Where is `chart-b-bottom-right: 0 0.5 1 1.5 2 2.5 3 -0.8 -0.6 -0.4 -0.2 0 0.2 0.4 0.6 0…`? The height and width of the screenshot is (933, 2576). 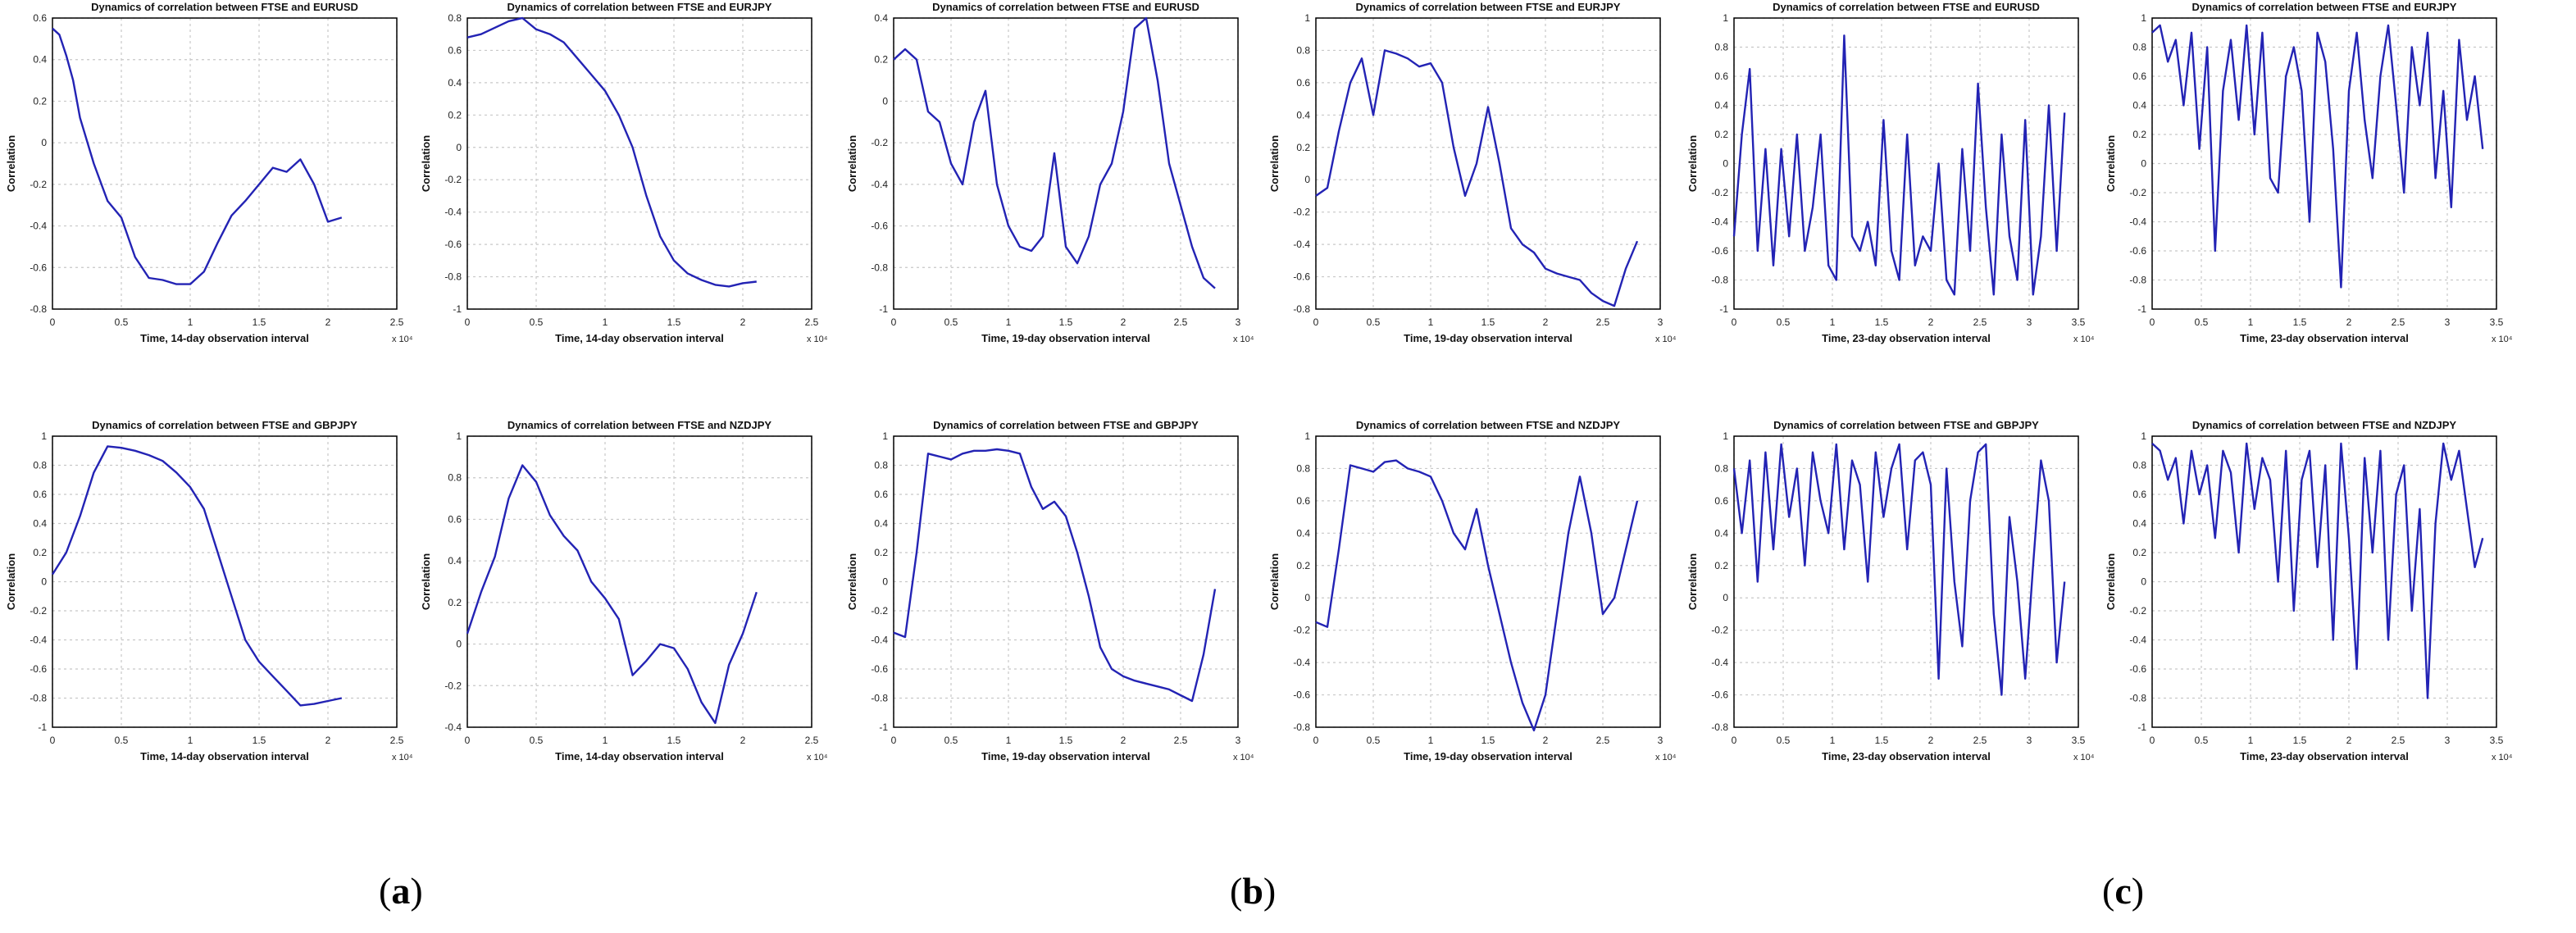
chart-b-bottom-right: 0 0.5 1 1.5 2 2.5 3 -0.8 -0.6 -0.4 -0.2 0 0.2 0.4 0.6 0… is located at coordinates (1472, 590).